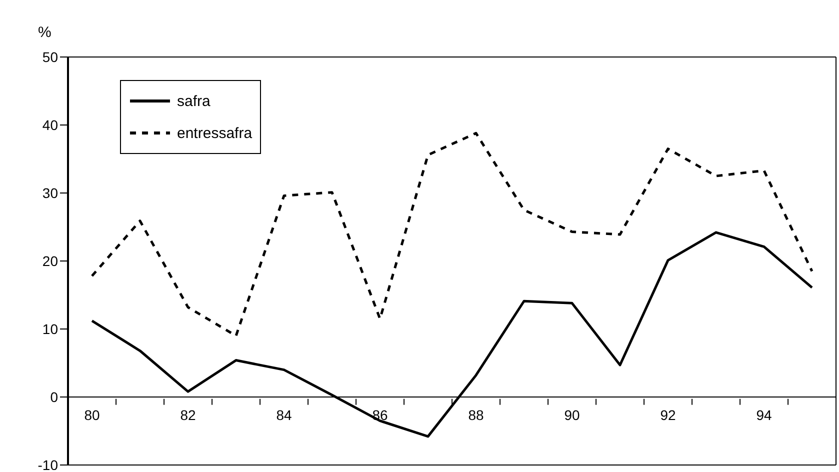 This screenshot has height=472, width=839. What do you see at coordinates (193, 101) in the screenshot?
I see `legend-label: safra` at bounding box center [193, 101].